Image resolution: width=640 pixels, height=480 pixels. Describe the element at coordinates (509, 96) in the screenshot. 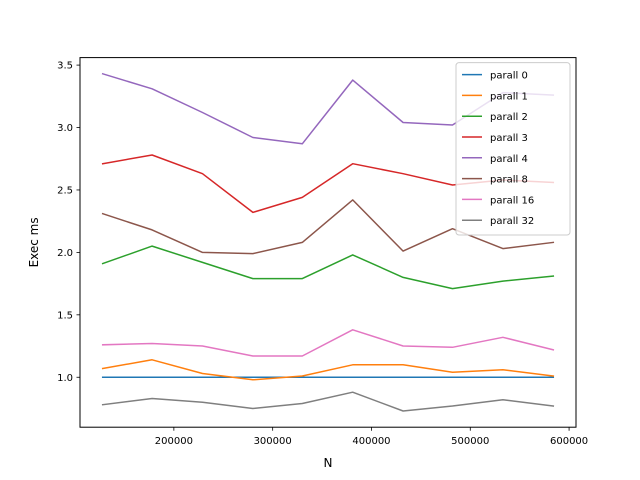

I see `legend-label: parall 1` at that location.